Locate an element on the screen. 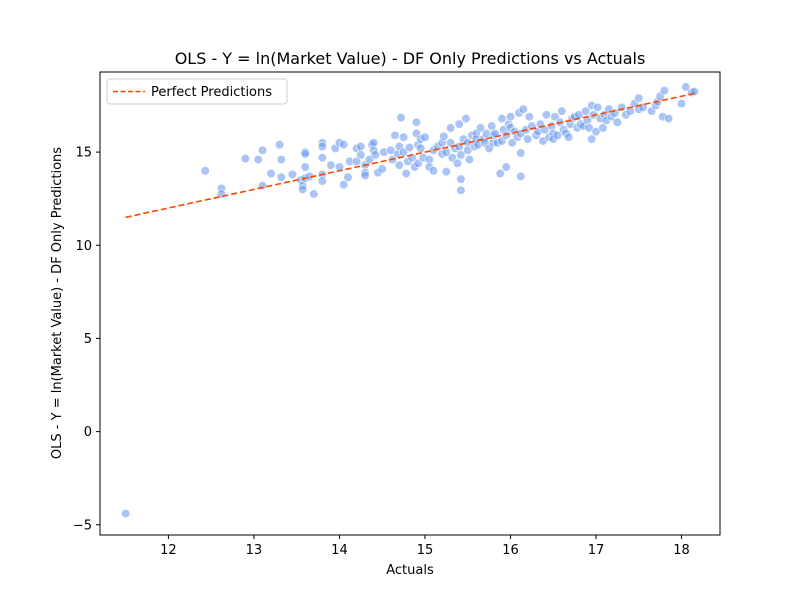 The height and width of the screenshot is (600, 800). x-tick-label: 17 is located at coordinates (596, 550).